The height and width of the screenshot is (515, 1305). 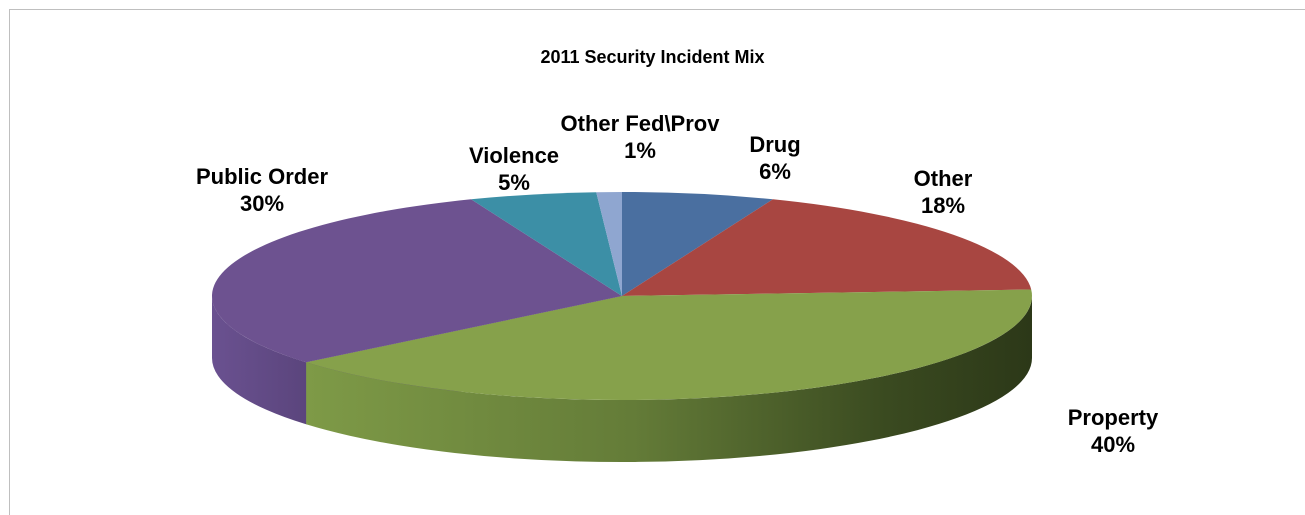 What do you see at coordinates (259, 360) in the screenshot?
I see `slice-public-order-side` at bounding box center [259, 360].